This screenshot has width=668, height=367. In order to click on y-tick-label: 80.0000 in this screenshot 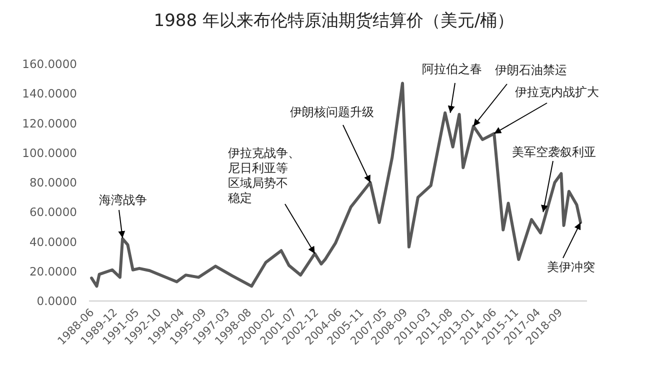, I will do `click(53, 183)`.